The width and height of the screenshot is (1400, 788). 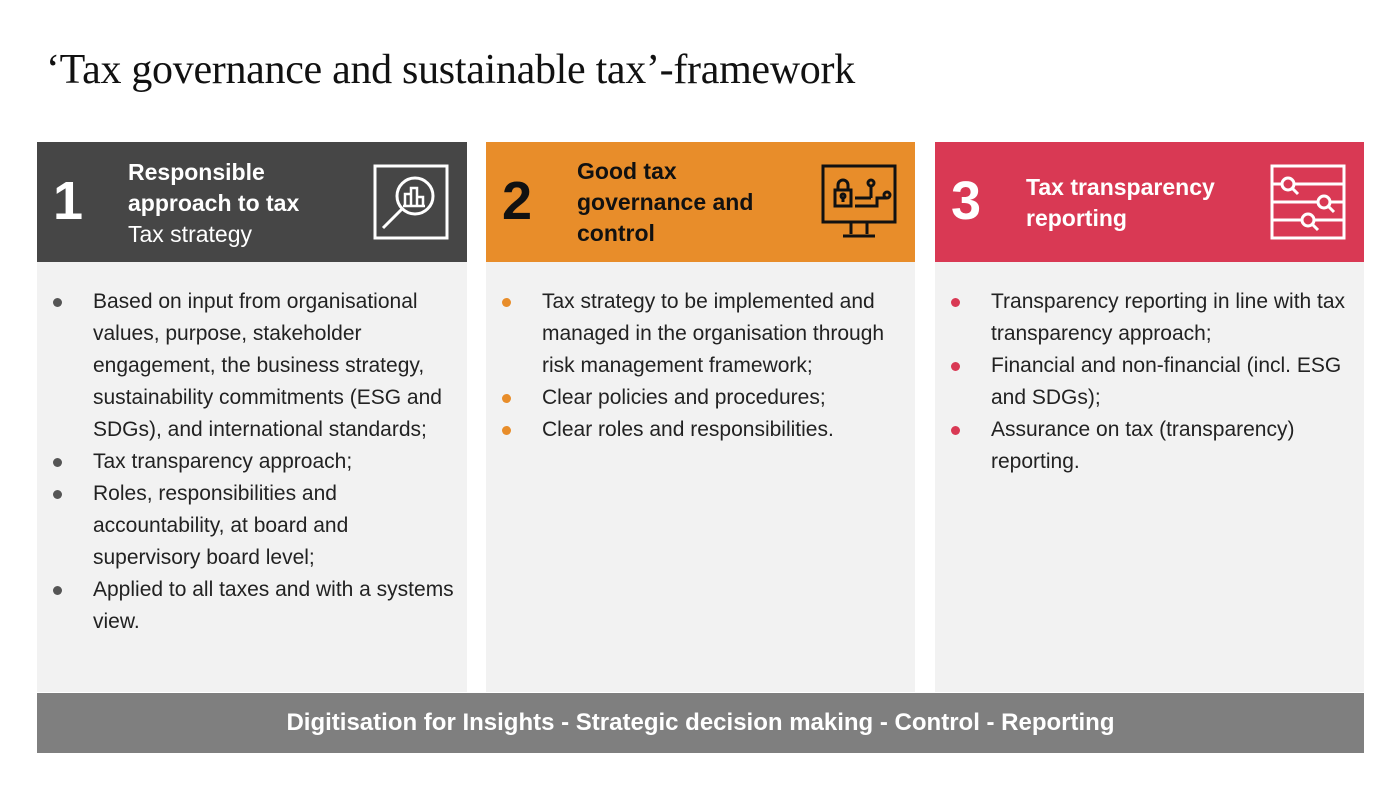 What do you see at coordinates (665, 202) in the screenshot?
I see `pillar-heading: Good tax governance and control` at bounding box center [665, 202].